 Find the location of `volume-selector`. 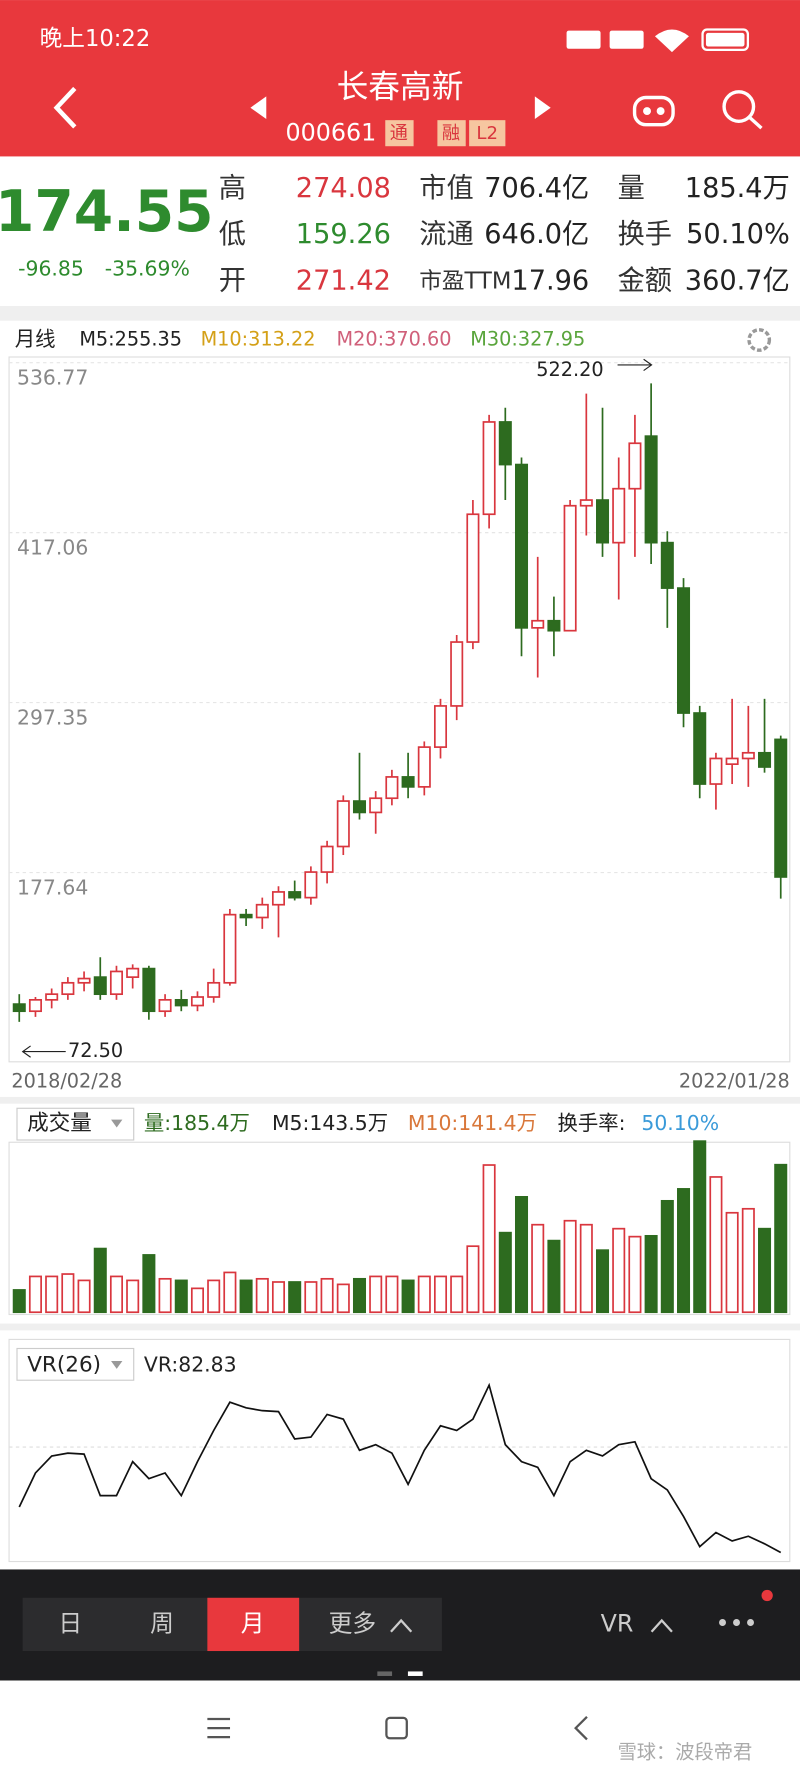

volume-selector is located at coordinates (75, 1124).